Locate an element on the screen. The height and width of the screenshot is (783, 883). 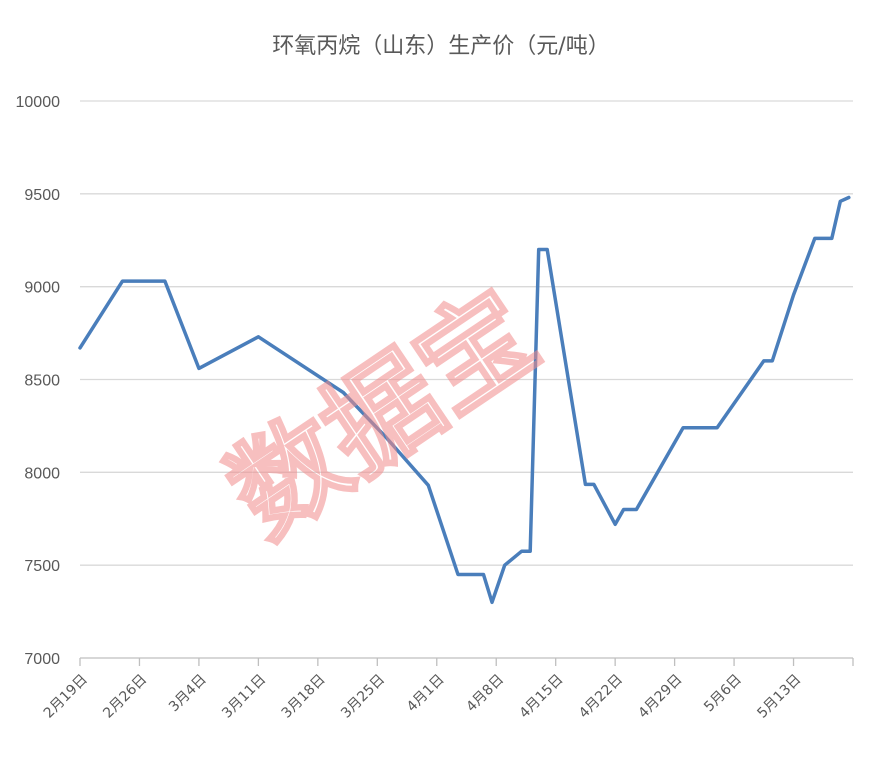
y-tick-label: 9500 is located at coordinates (42, 195).